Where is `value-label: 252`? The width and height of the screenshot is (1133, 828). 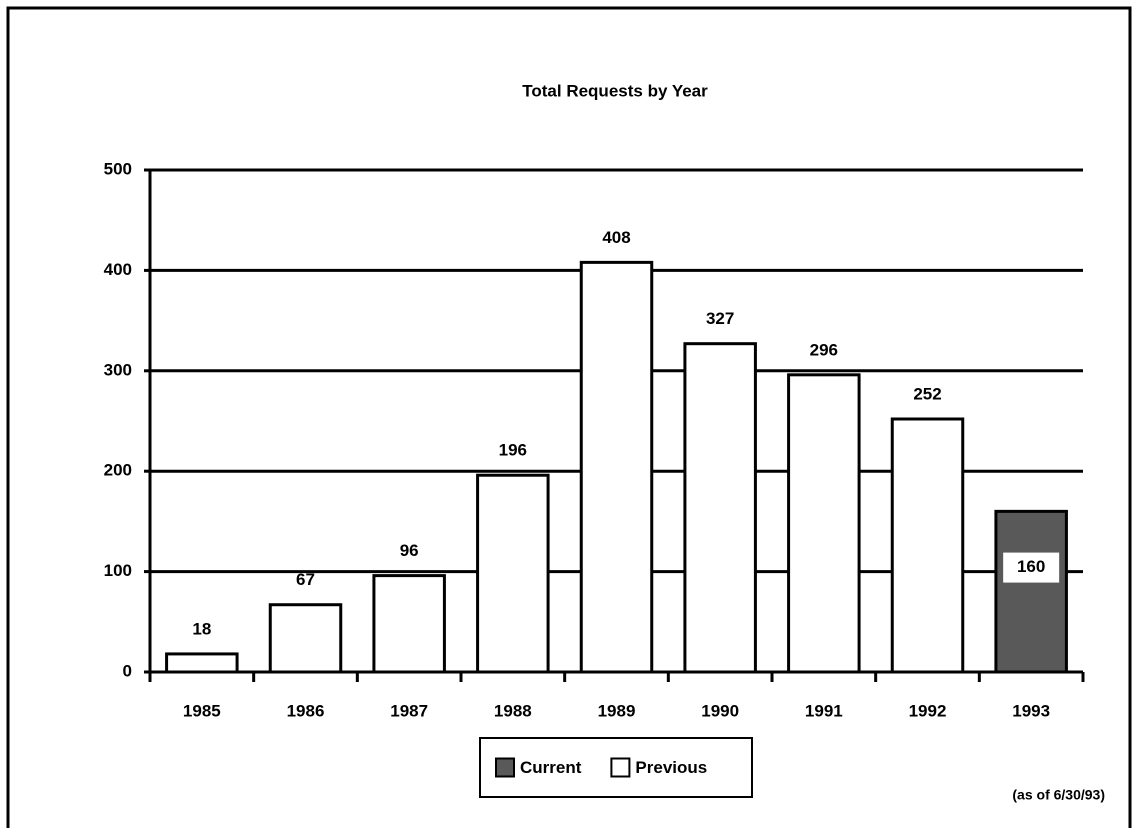
value-label: 252 is located at coordinates (927, 393).